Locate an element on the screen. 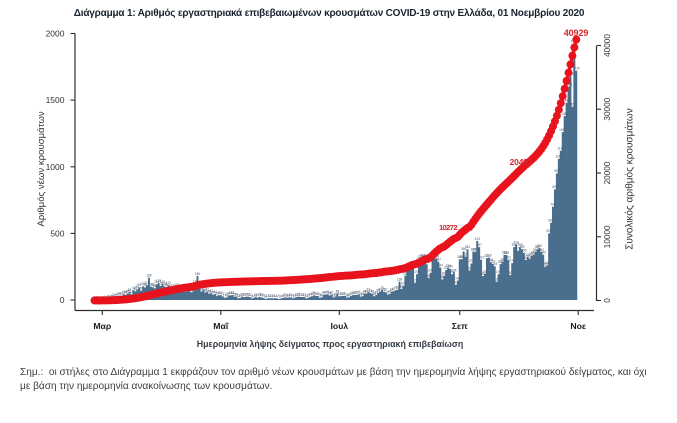 The image size is (677, 423). svg-text: 42 is located at coordinates (132, 292).